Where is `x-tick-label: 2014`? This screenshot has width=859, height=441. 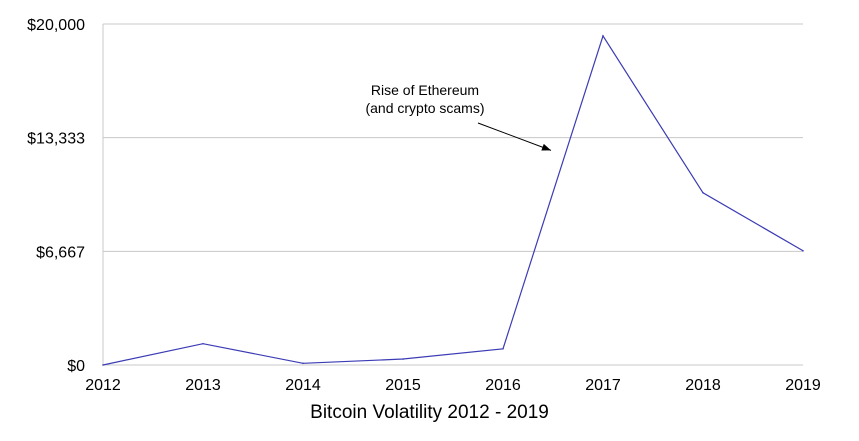 x-tick-label: 2014 is located at coordinates (303, 385).